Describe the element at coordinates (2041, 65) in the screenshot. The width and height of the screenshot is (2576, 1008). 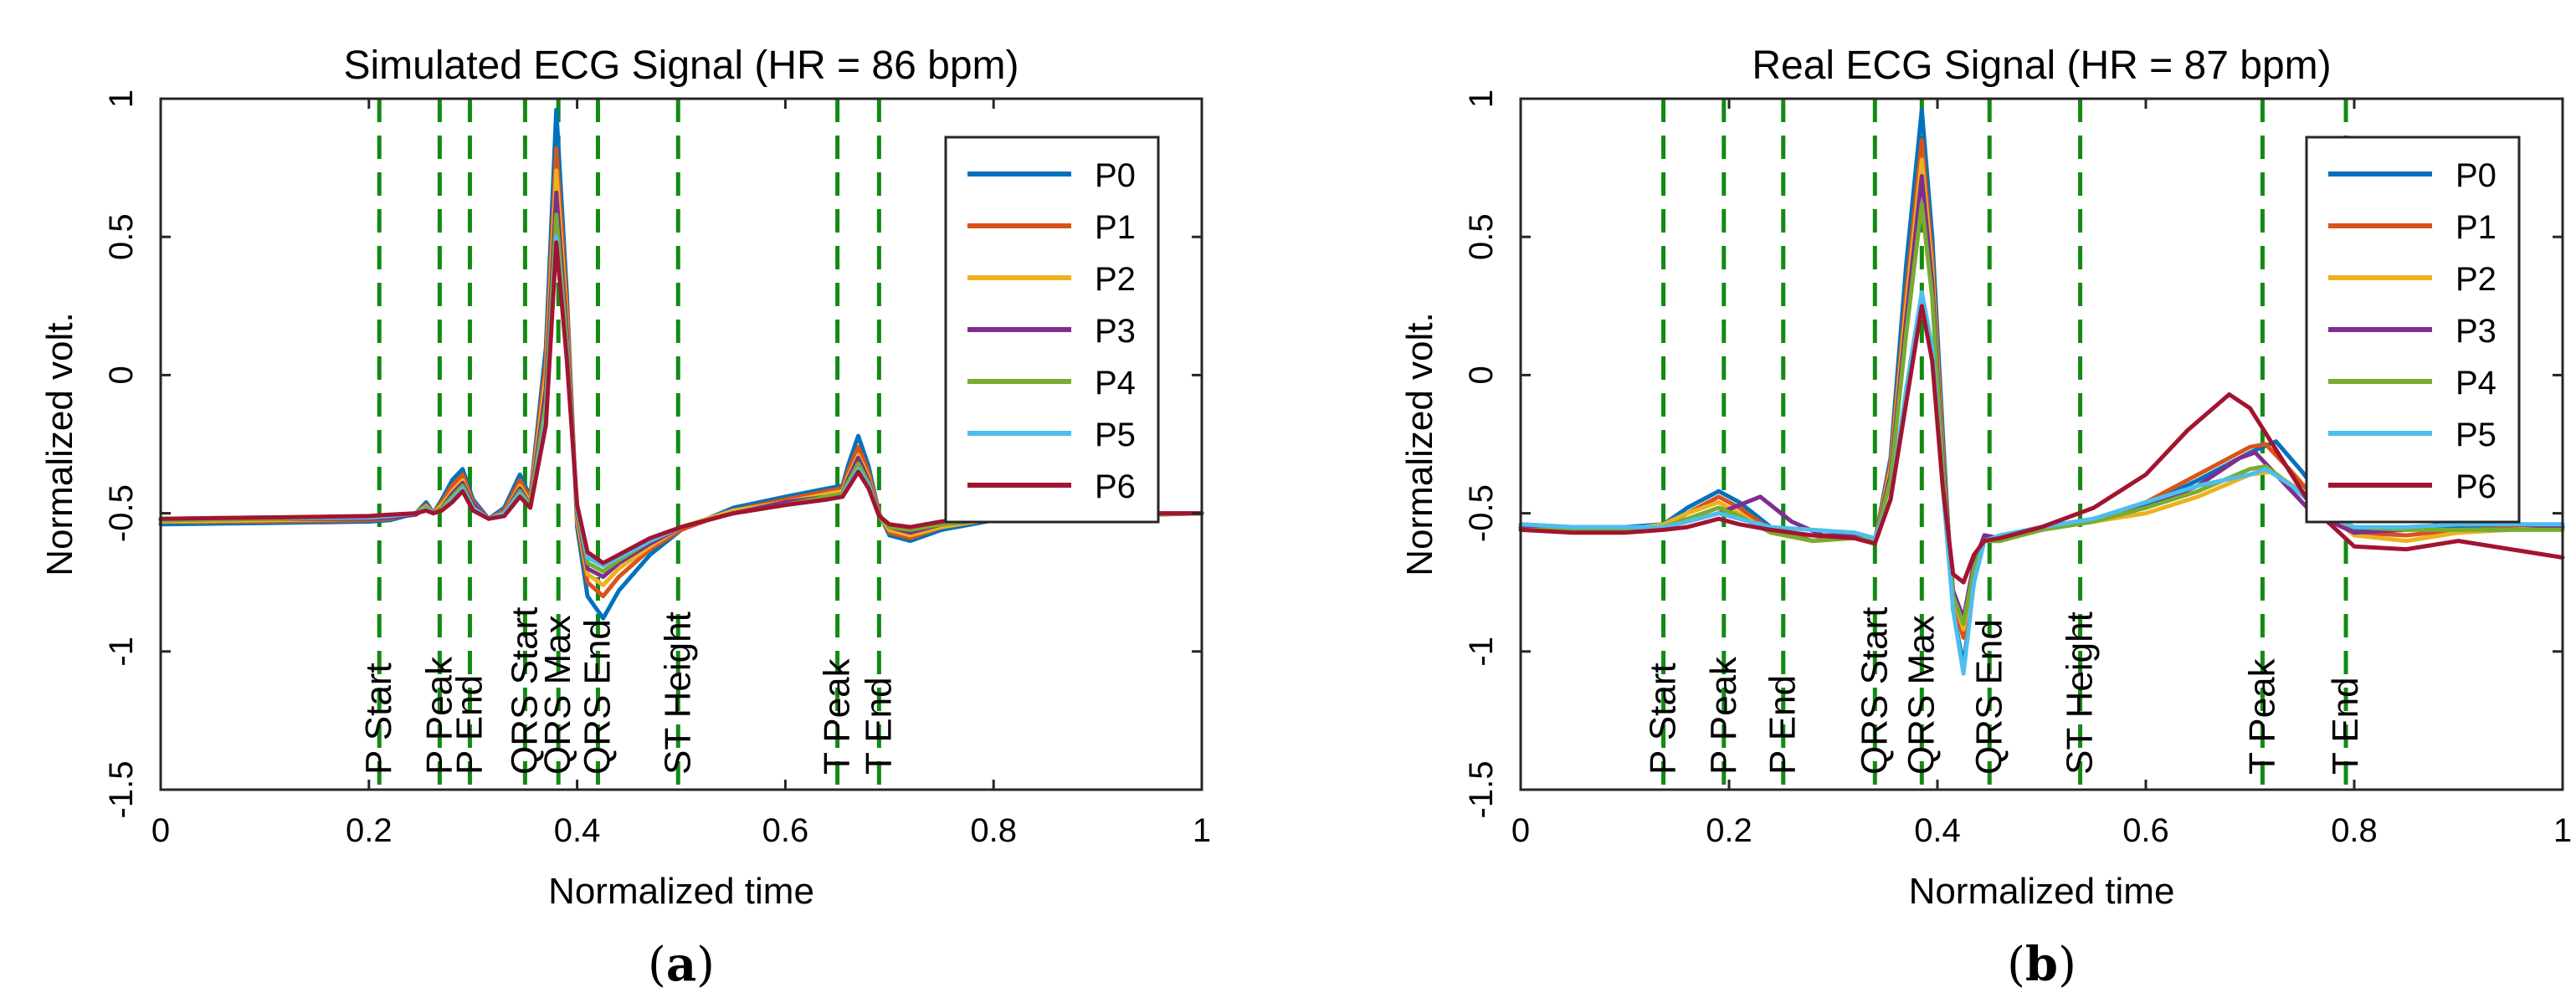
I see `chart-title: Real ECG Signal (HR = 87 bpm)` at that location.